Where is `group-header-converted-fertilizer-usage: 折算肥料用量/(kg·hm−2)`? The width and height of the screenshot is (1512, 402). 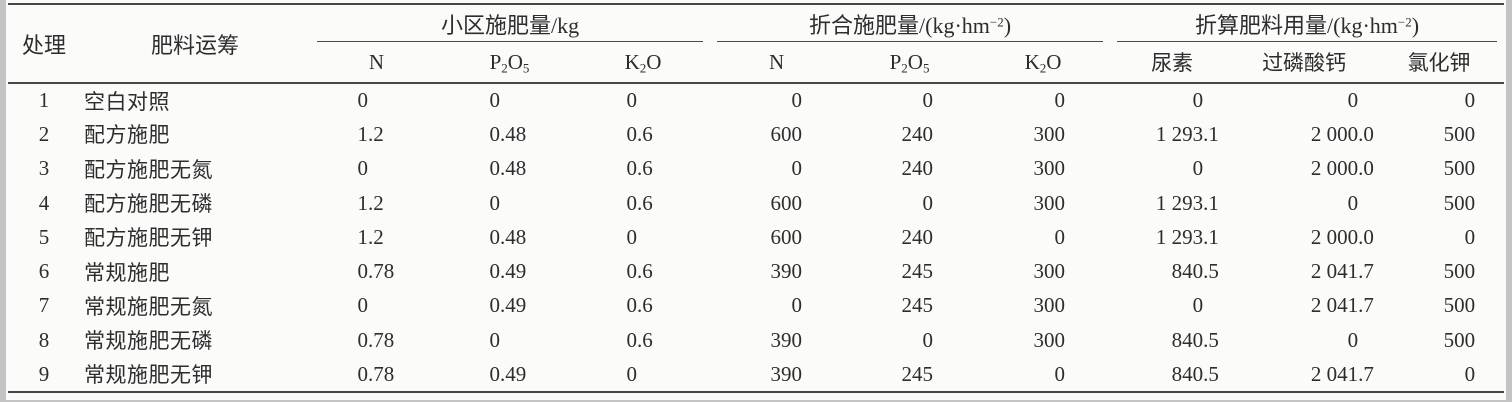 group-header-converted-fertilizer-usage: 折算肥料用量/(kg·hm−2) is located at coordinates (1307, 23).